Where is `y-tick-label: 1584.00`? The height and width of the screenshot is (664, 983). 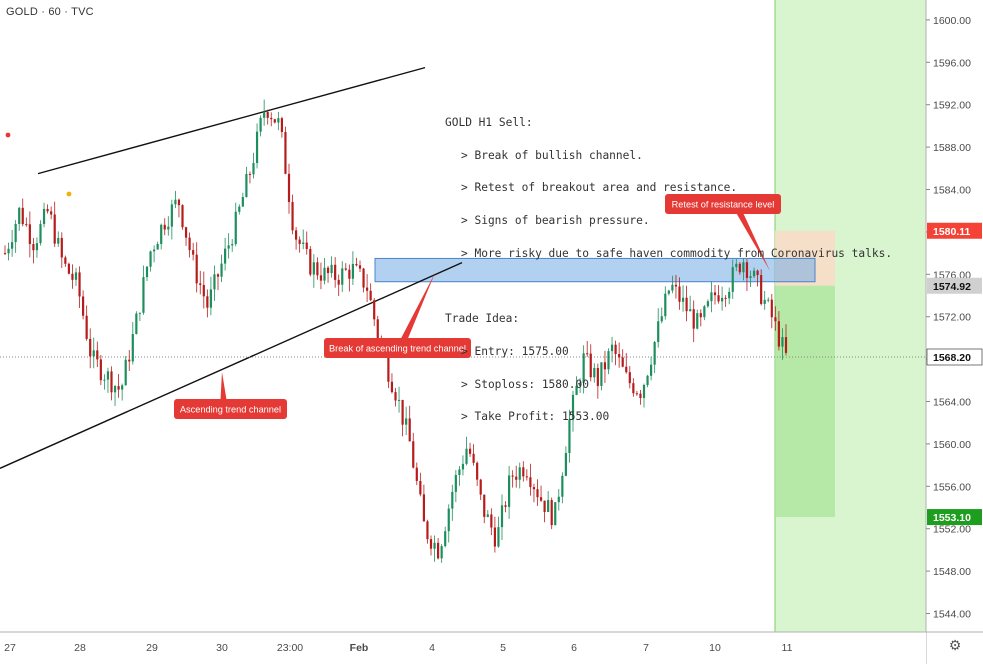
y-tick-label: 1584.00 is located at coordinates (952, 191).